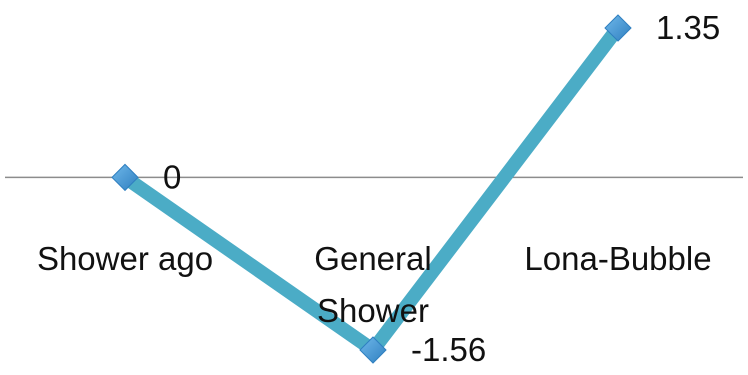 This screenshot has width=748, height=375. Describe the element at coordinates (688, 27) in the screenshot. I see `data-value-label: 1.35` at that location.